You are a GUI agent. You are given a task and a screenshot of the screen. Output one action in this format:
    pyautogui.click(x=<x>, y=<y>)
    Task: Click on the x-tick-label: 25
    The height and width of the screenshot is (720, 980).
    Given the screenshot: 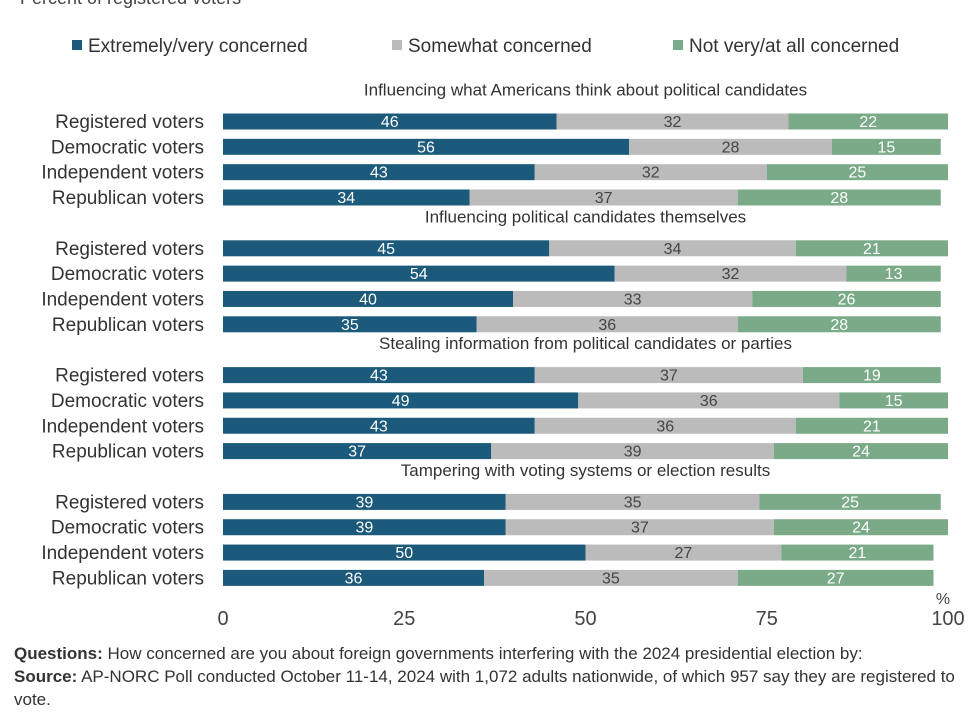 What is the action you would take?
    pyautogui.click(x=404, y=619)
    